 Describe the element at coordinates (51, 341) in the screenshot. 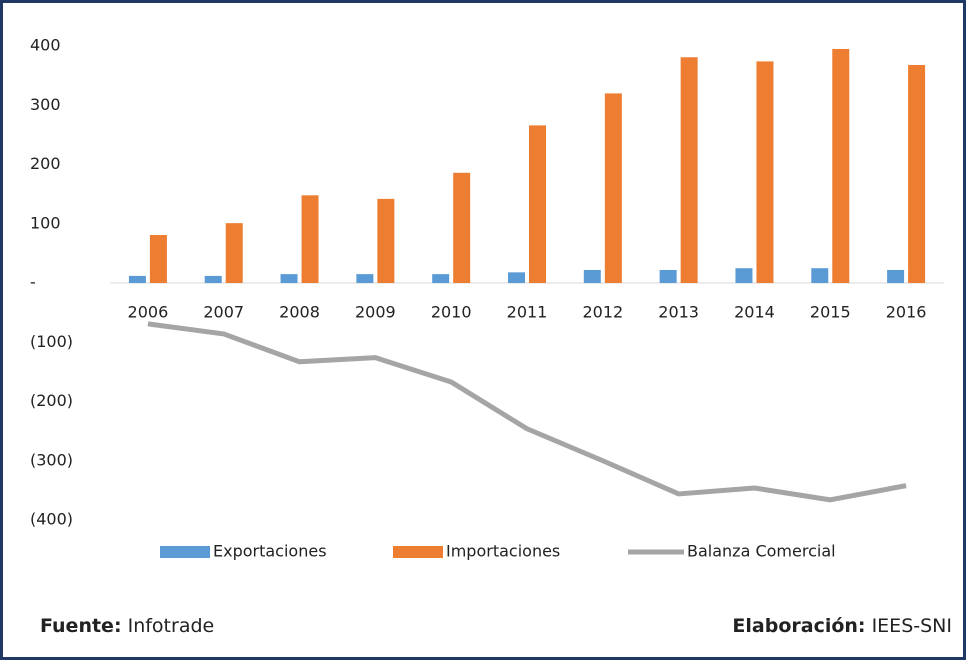

I see `y-tick-label: (100)` at that location.